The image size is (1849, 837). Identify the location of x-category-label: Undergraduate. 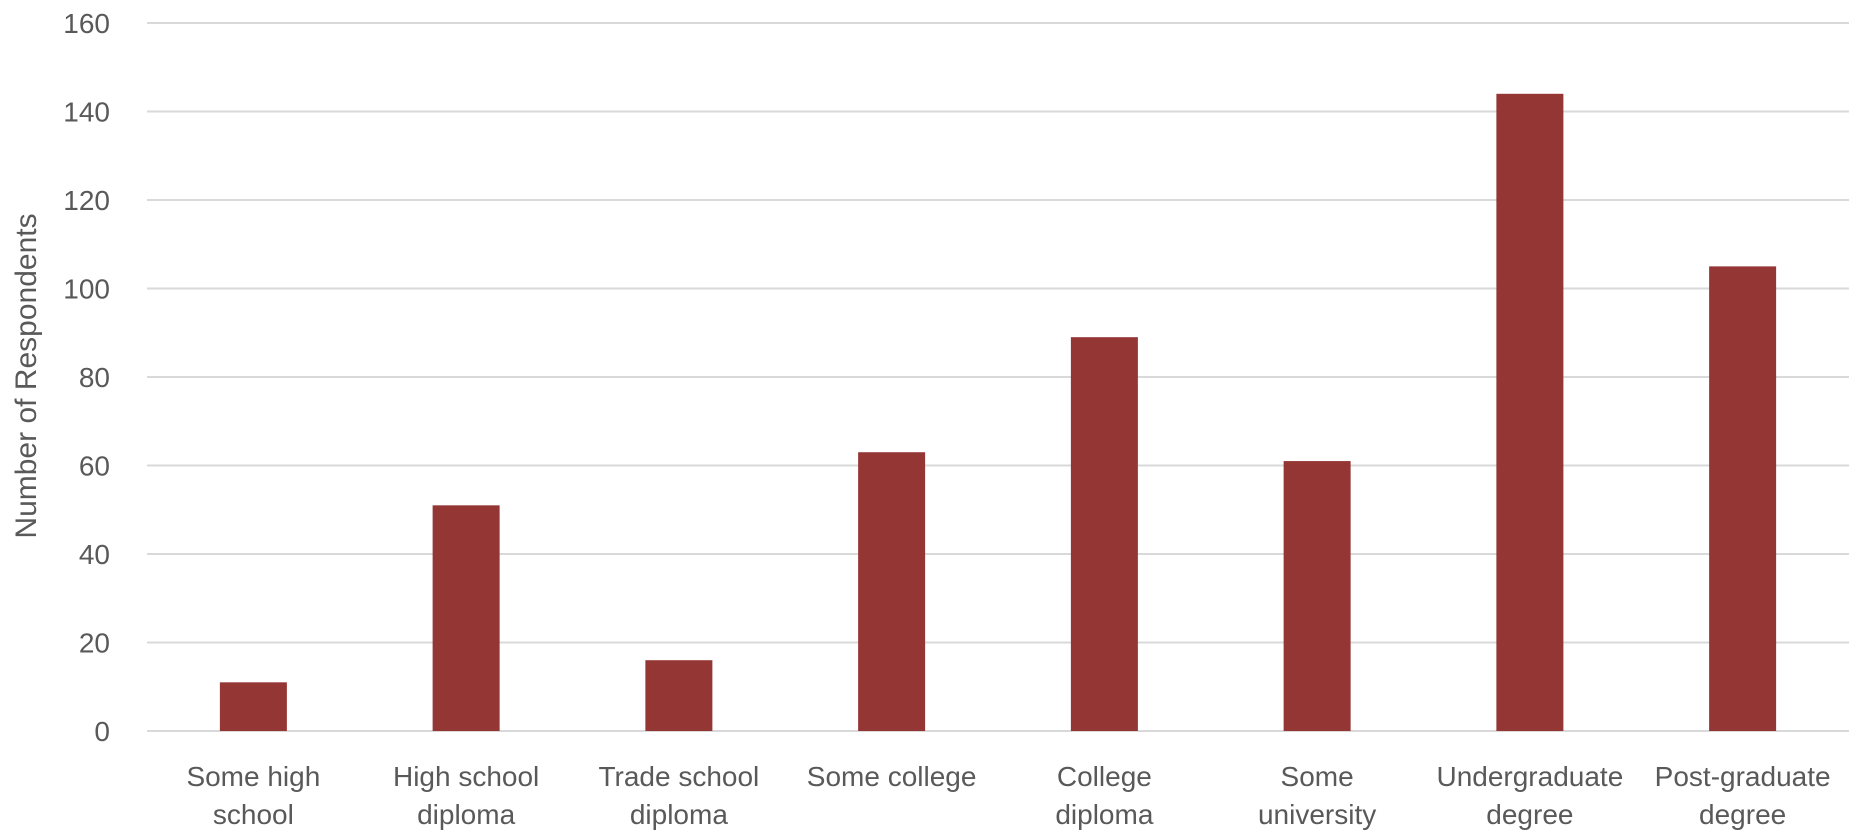
(1529, 776).